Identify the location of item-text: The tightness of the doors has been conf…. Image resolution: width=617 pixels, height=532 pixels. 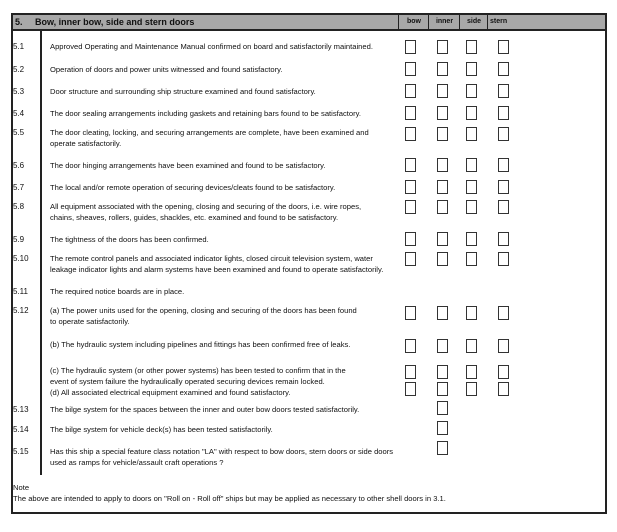
(129, 239).